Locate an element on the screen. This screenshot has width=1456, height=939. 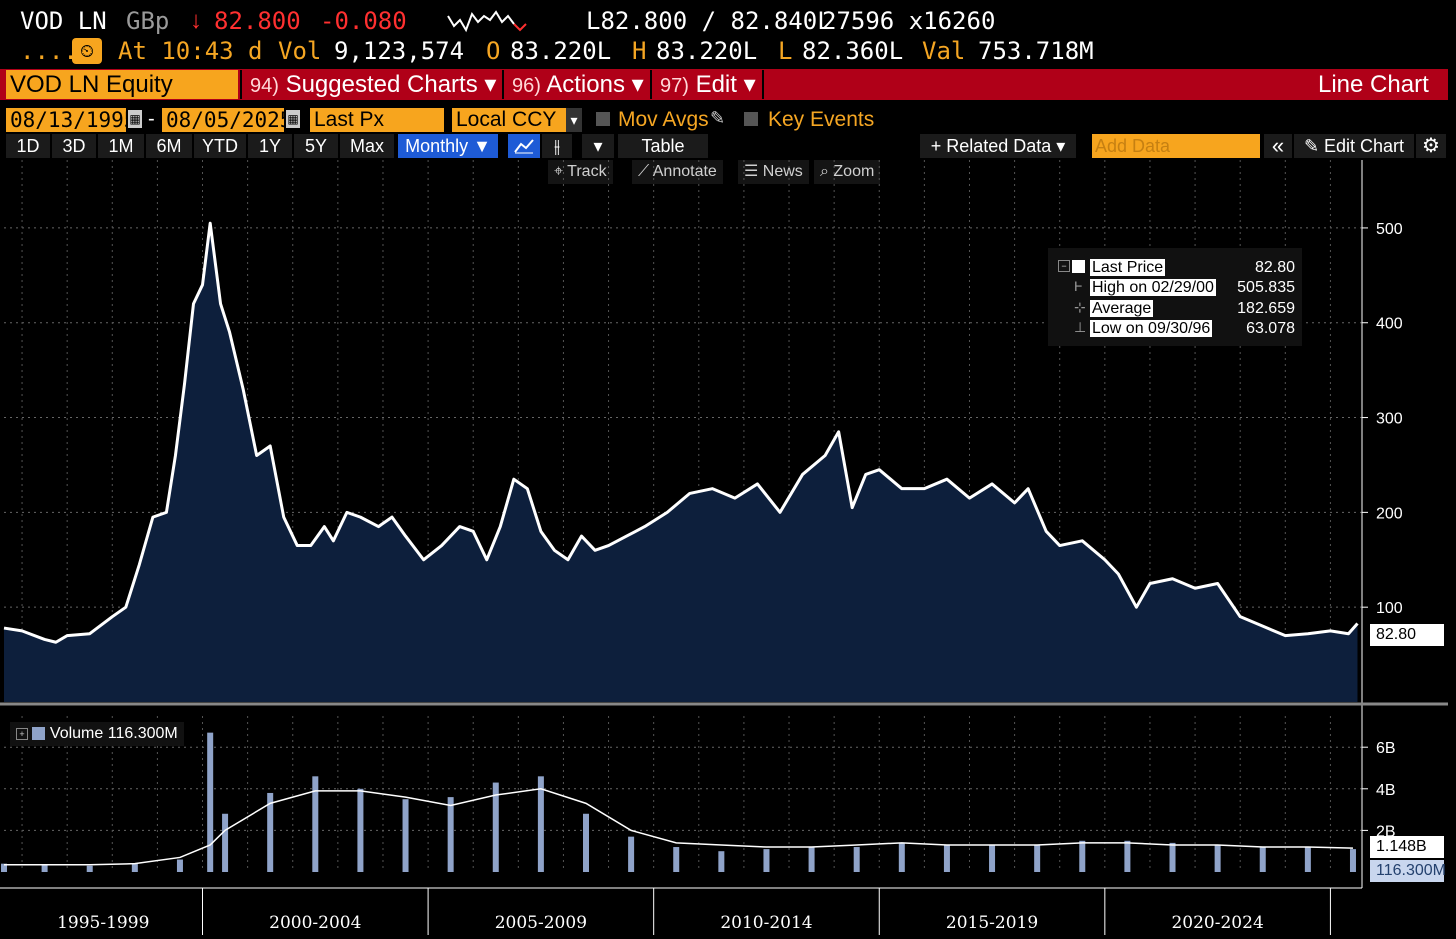
collapse-legend-icon: − is located at coordinates (1064, 266).